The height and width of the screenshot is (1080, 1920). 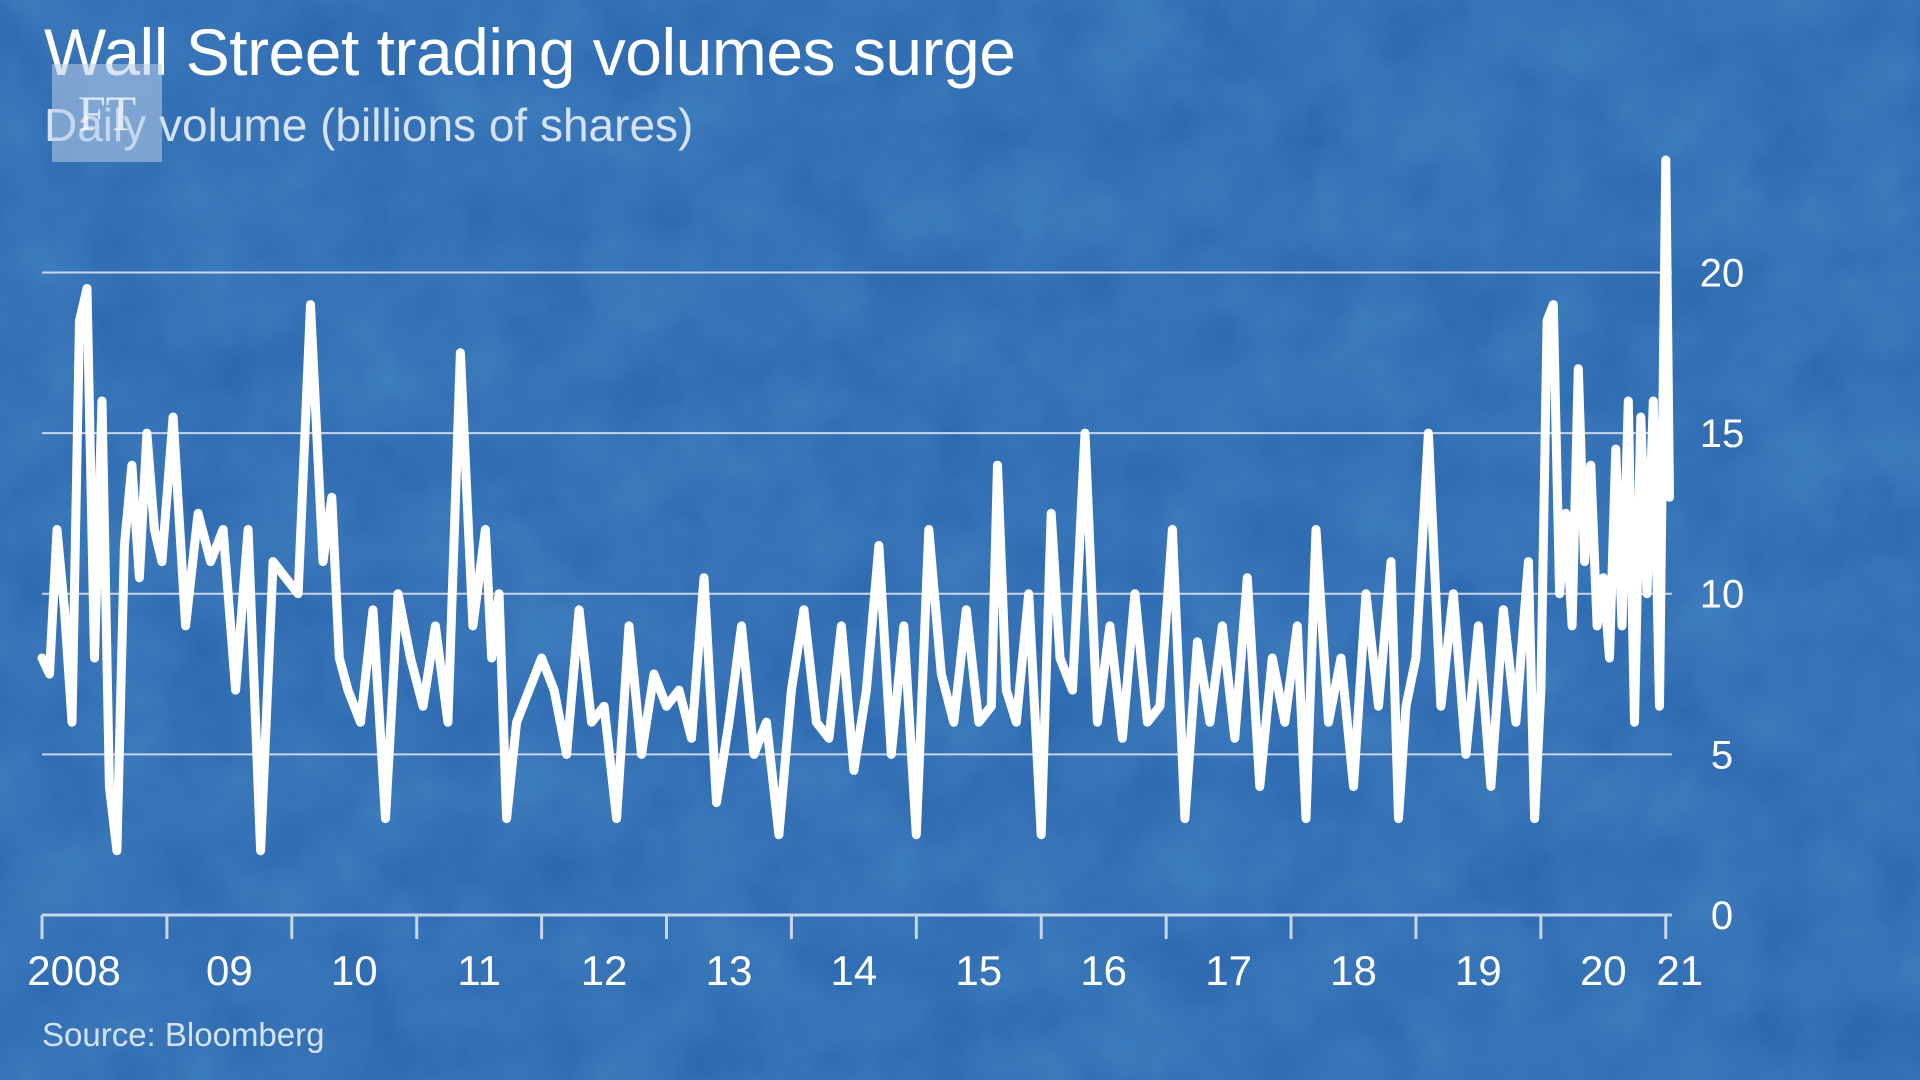 I want to click on x-tick-label-16: 16, so click(x=1103, y=970).